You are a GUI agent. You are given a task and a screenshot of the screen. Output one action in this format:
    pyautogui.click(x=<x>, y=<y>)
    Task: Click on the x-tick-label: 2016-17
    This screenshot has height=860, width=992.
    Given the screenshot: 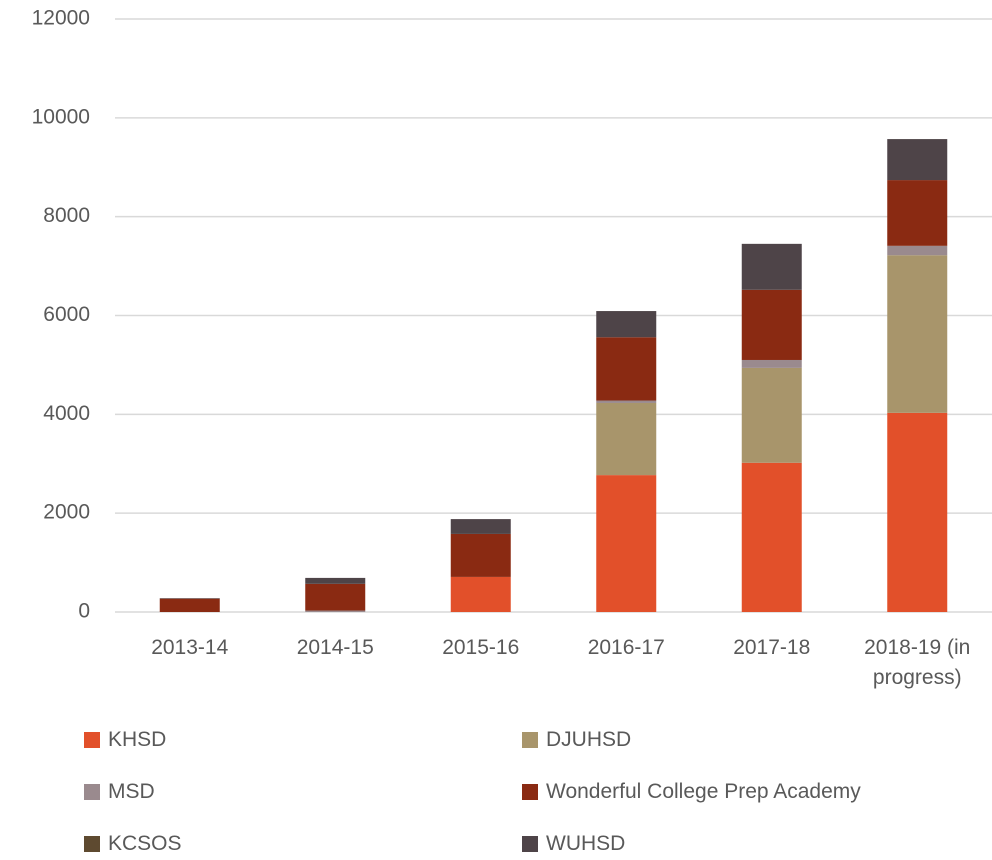 What is the action you would take?
    pyautogui.click(x=626, y=647)
    